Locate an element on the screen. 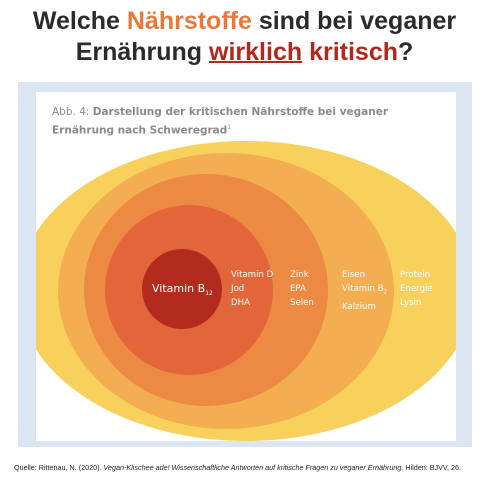  label-energie: Energie is located at coordinates (416, 289).